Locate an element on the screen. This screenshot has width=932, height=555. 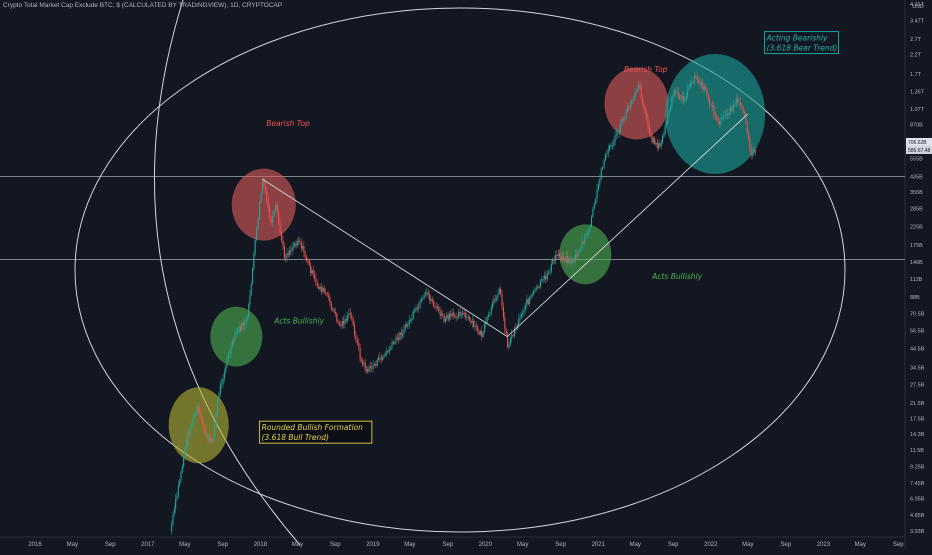
price-tick-label: 1.35T is located at coordinates (917, 92).